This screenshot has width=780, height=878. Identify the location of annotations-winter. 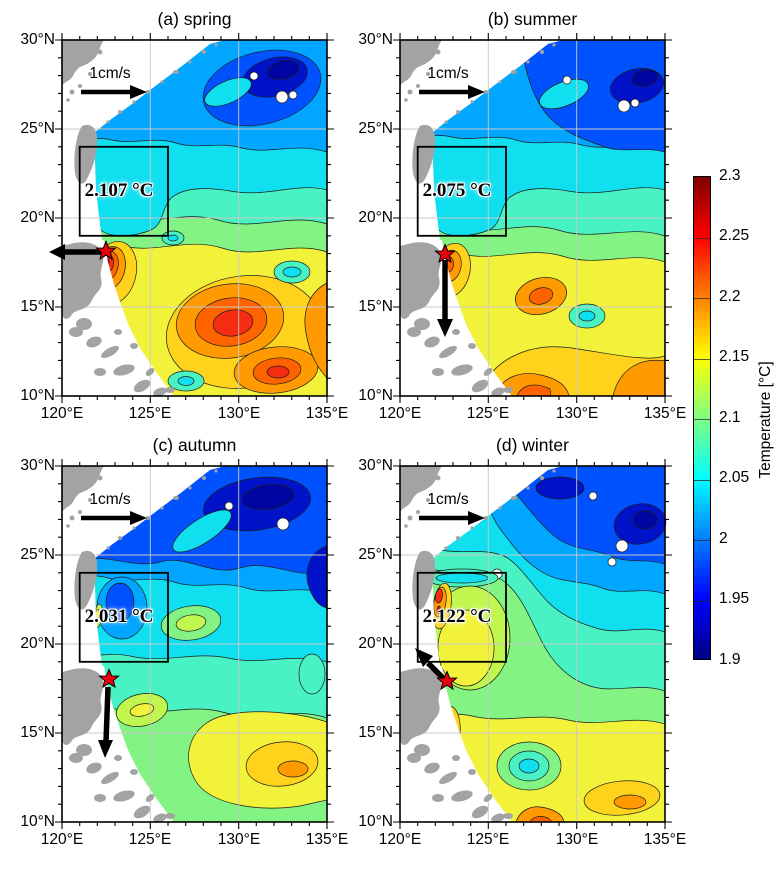
(461, 601).